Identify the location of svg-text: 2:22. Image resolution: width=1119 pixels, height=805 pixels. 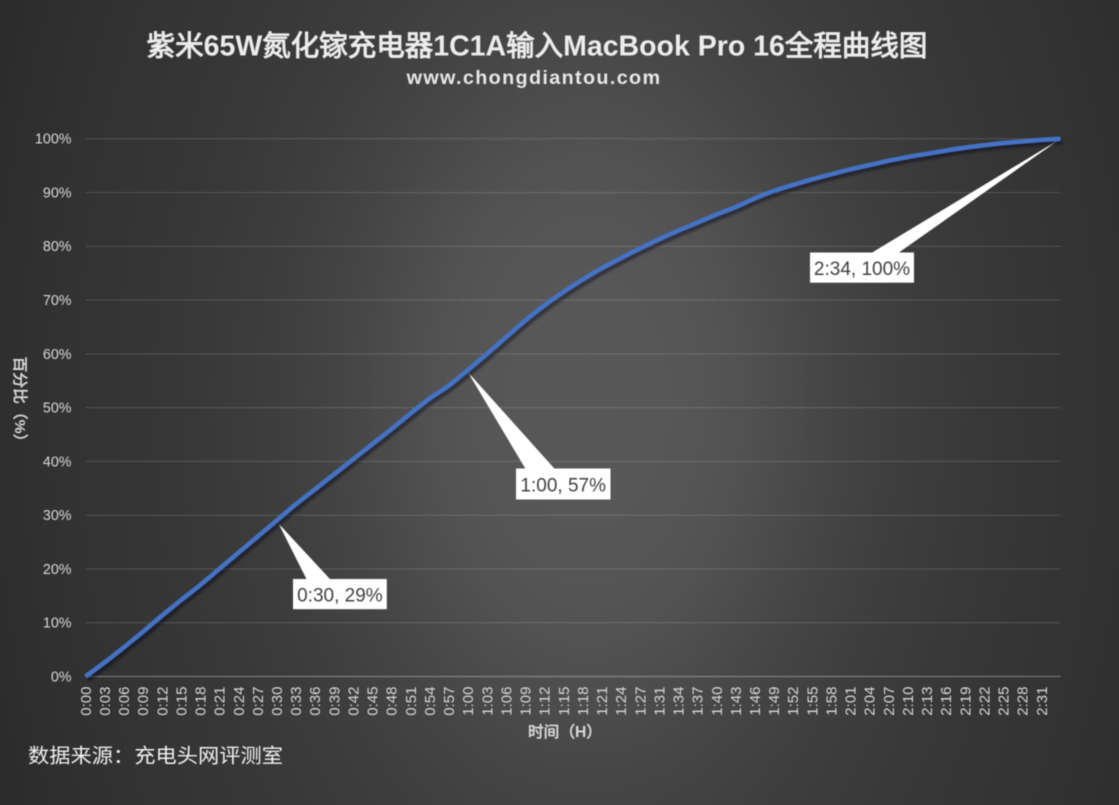
(984, 701).